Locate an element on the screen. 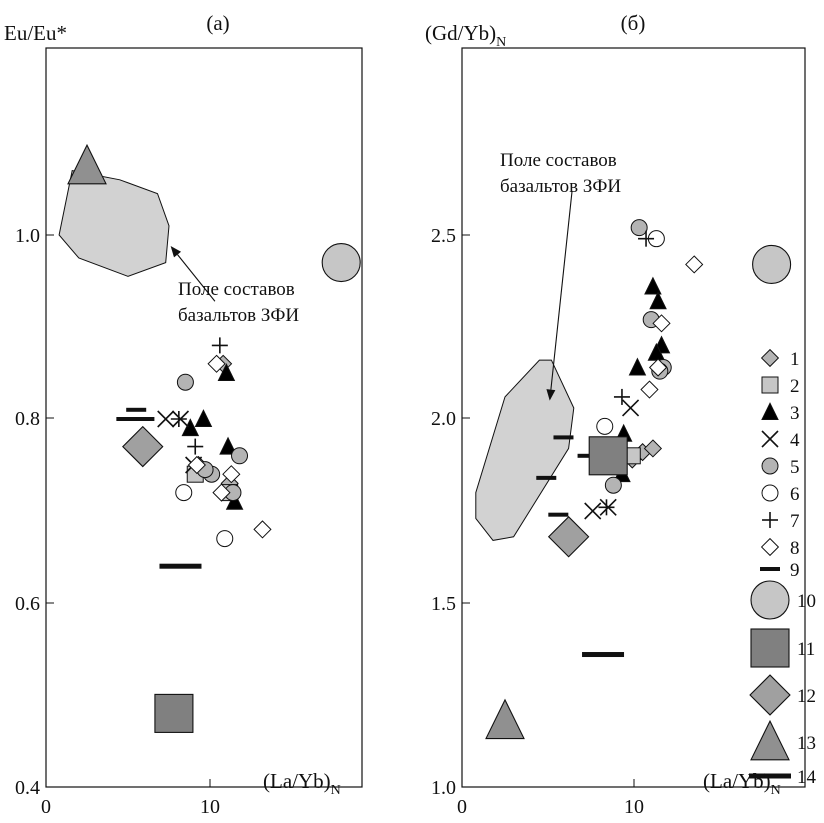 This screenshot has height=823, width=824. legend-label-10: 10 is located at coordinates (806, 601).